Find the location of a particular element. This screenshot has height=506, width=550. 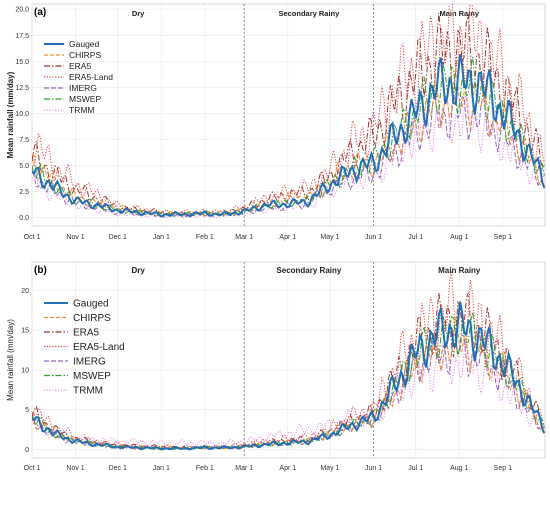

y-tick-label: 2.5 is located at coordinates (24, 192).